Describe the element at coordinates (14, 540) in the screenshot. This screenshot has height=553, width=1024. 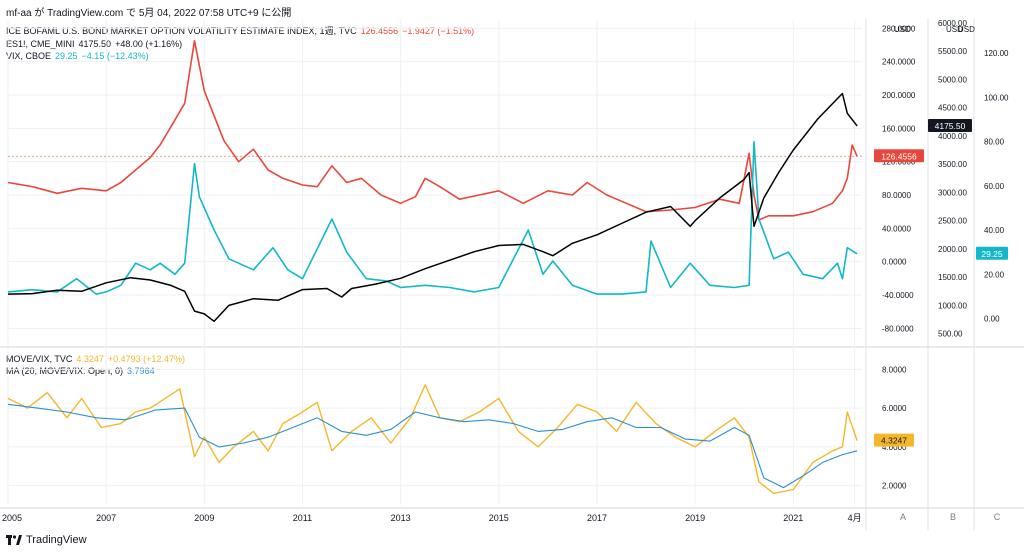
I see `tradingview-logo-icon` at that location.